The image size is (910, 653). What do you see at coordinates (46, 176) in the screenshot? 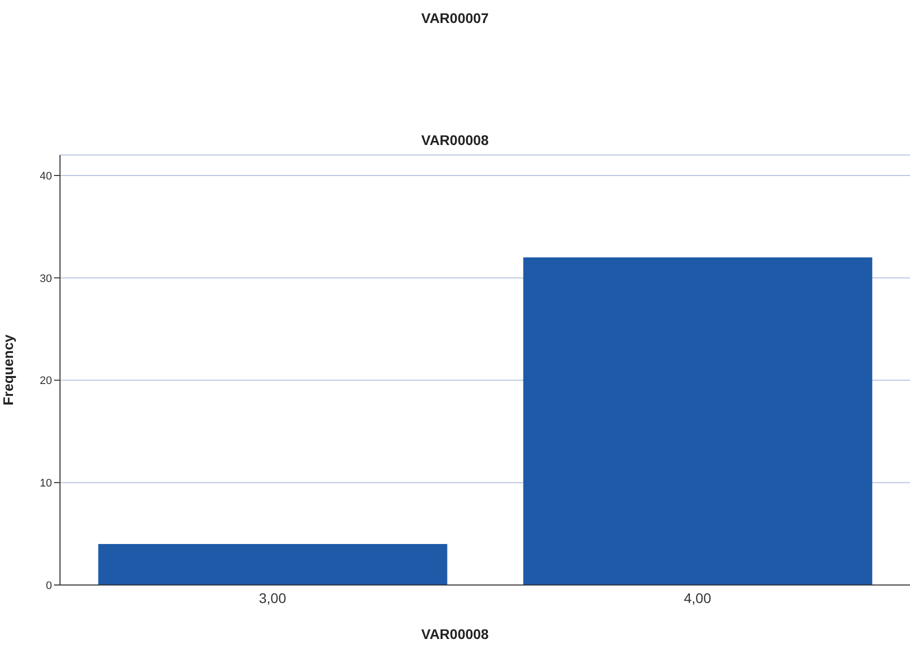
I see `y-tick-label: 40` at bounding box center [46, 176].